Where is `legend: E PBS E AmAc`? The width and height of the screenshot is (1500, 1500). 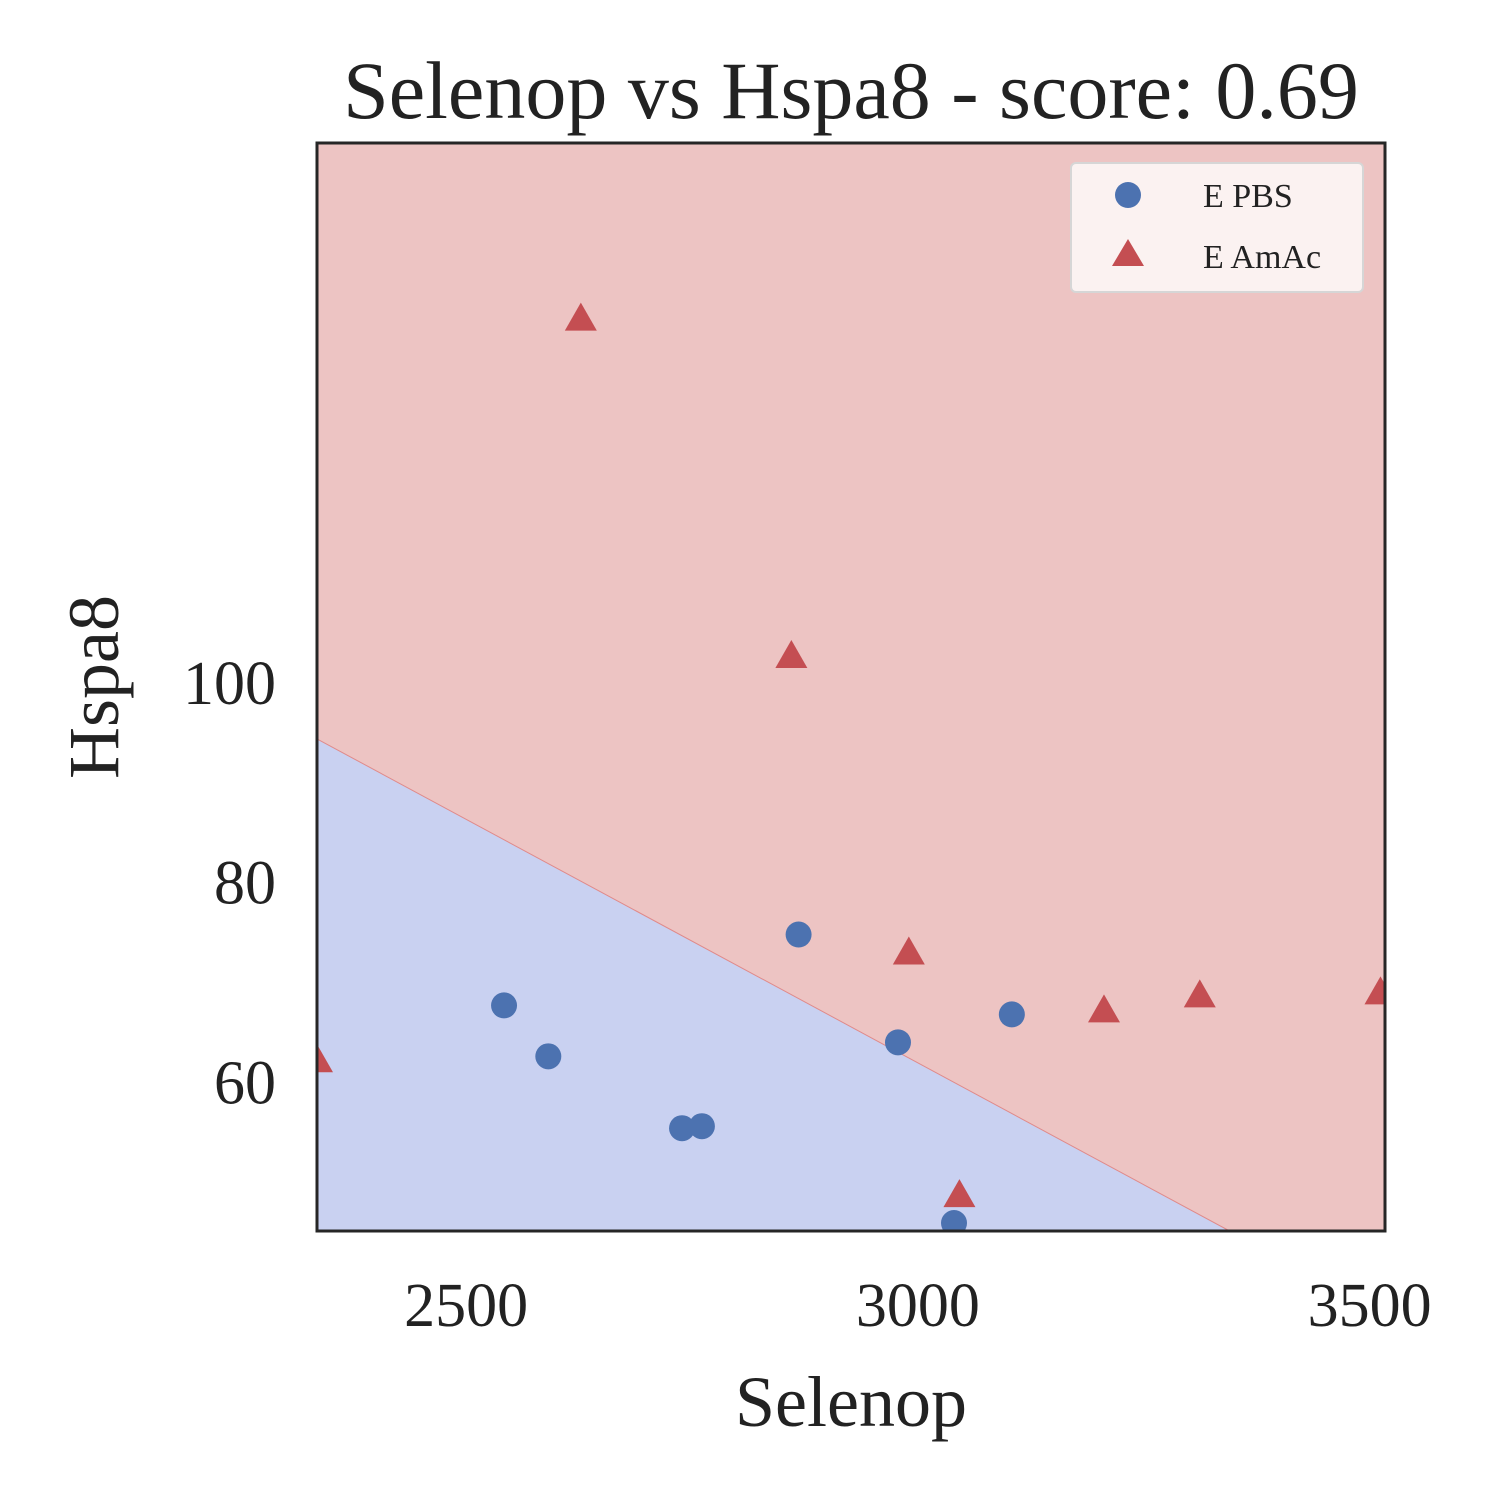
legend: E PBS E AmAc is located at coordinates (1217, 227).